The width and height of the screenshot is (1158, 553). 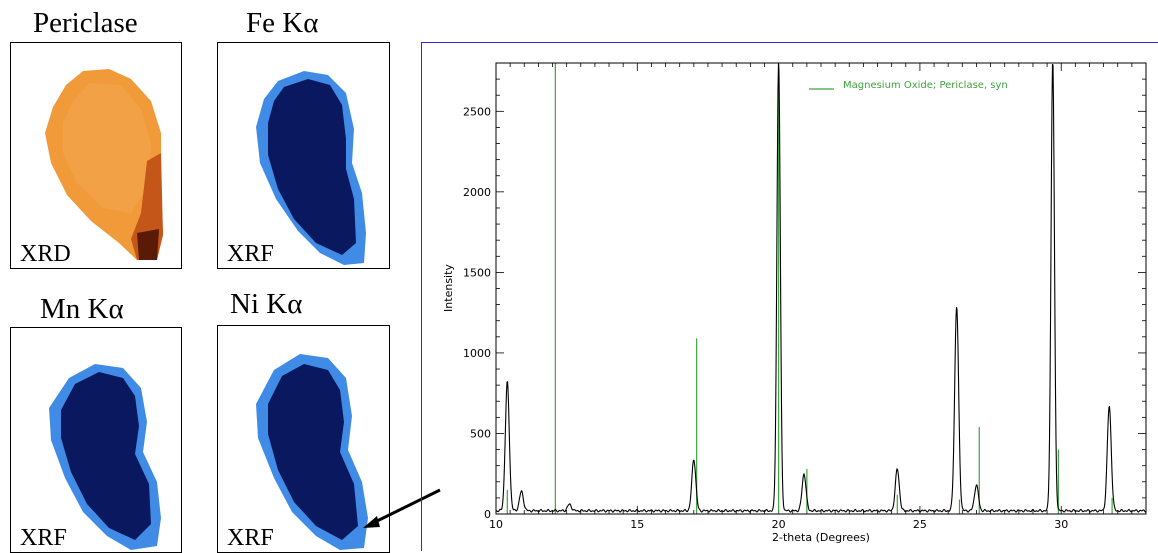 I want to click on map-title-mn: Mn Kα, so click(x=82, y=309).